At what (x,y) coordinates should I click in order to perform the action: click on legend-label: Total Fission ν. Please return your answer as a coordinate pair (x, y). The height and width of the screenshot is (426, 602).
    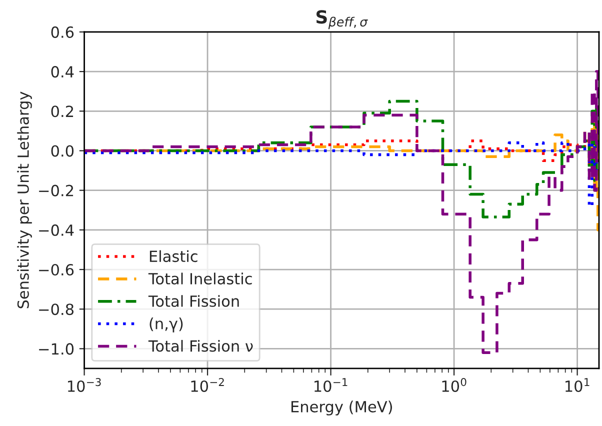
    Looking at the image, I should click on (200, 346).